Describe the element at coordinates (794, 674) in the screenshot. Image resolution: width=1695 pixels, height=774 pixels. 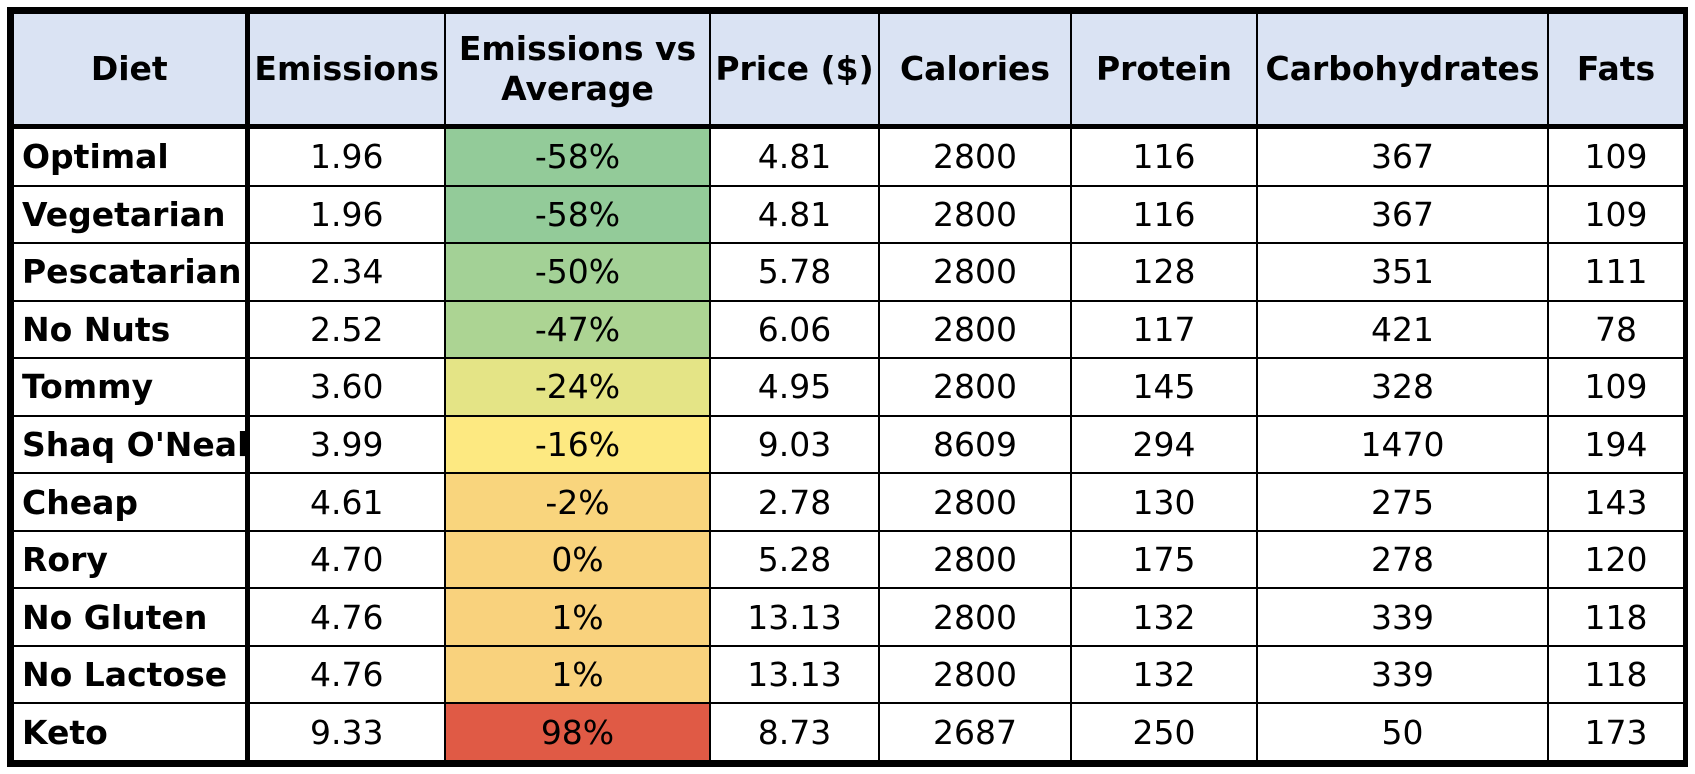
I see `cell-price: 13.13` at that location.